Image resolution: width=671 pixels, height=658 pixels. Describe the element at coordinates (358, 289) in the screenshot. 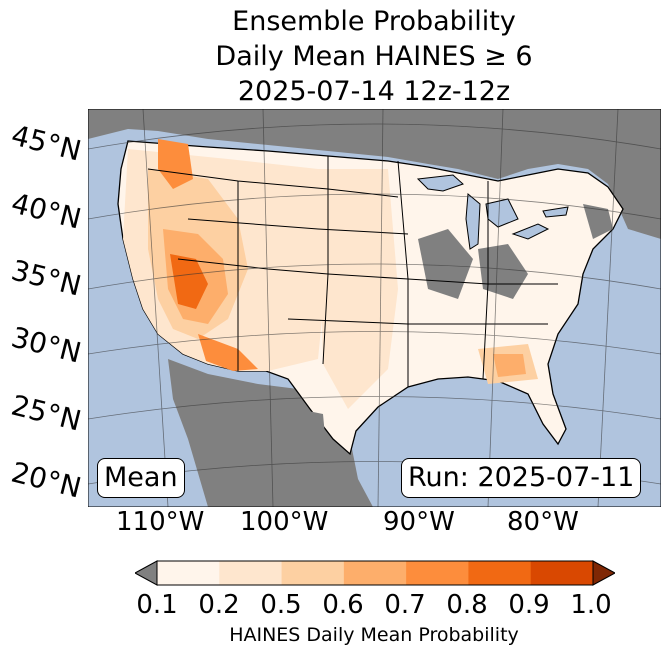

I see `shade-plains` at that location.